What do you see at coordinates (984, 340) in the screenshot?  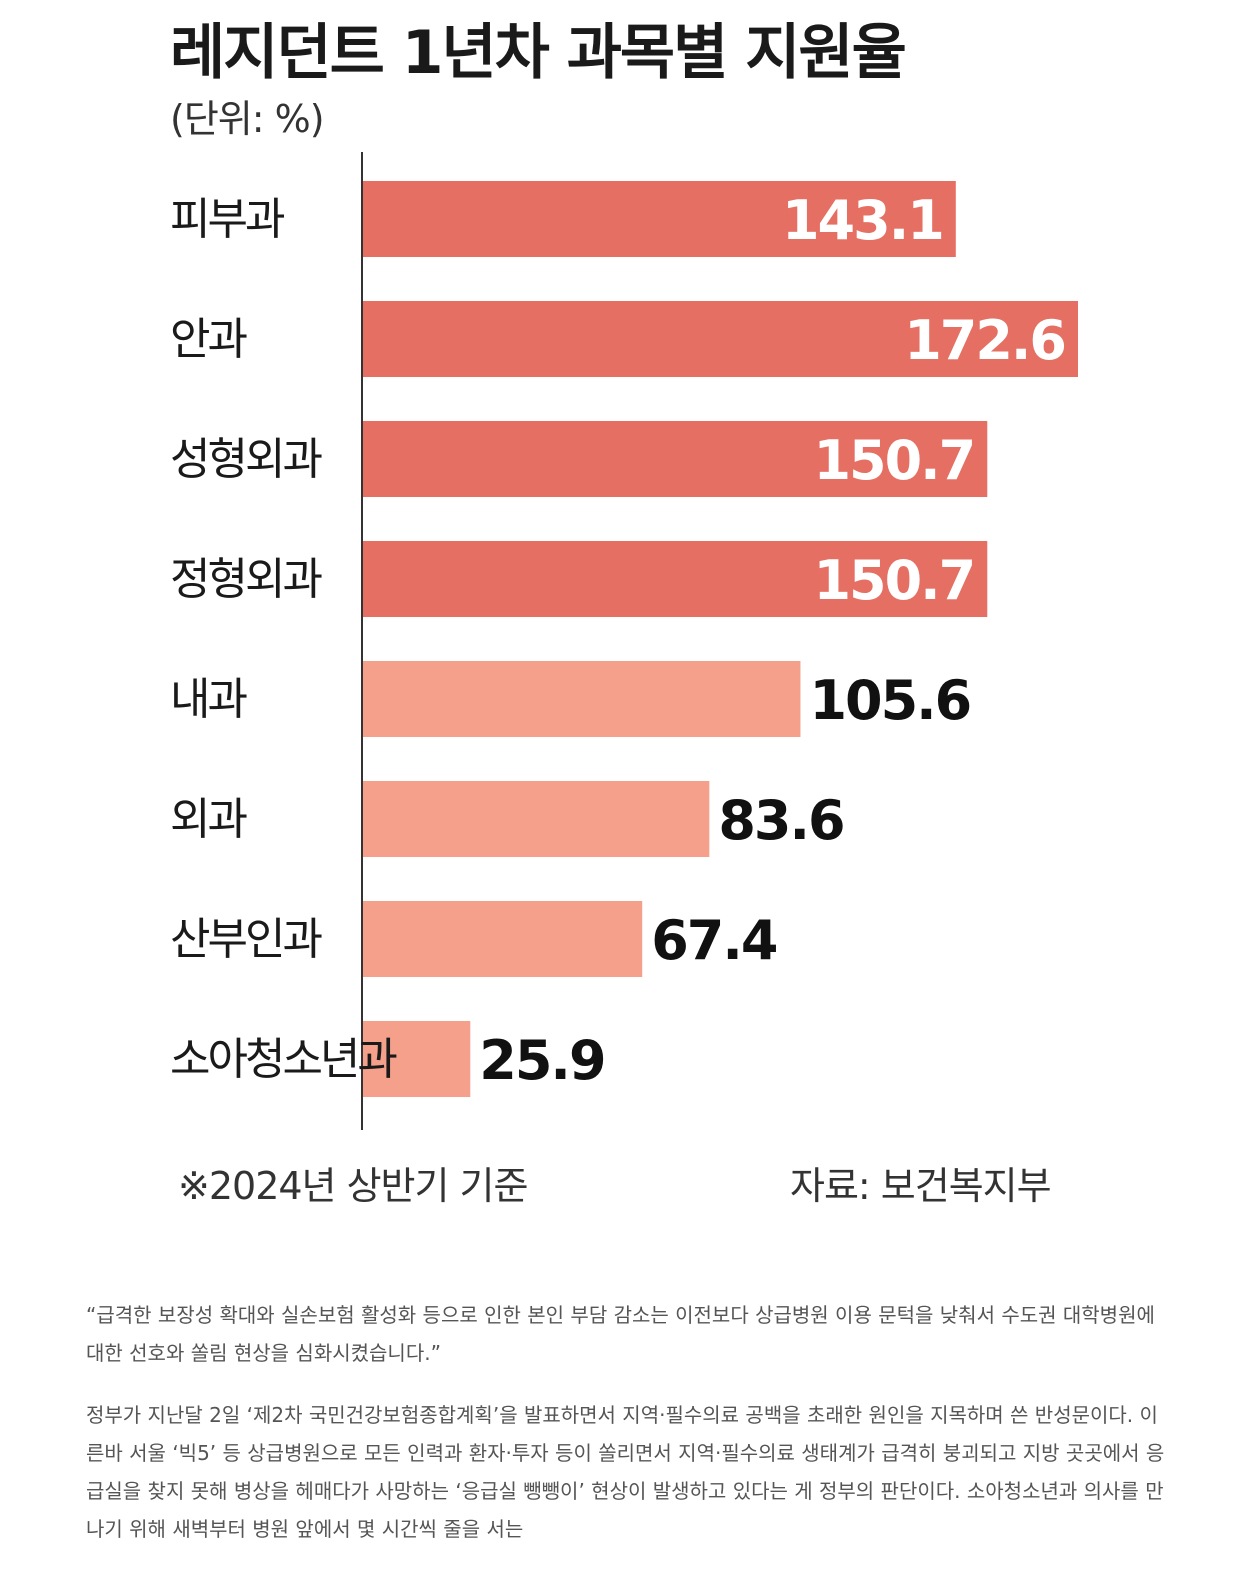 I see `value-label: 172.6` at bounding box center [984, 340].